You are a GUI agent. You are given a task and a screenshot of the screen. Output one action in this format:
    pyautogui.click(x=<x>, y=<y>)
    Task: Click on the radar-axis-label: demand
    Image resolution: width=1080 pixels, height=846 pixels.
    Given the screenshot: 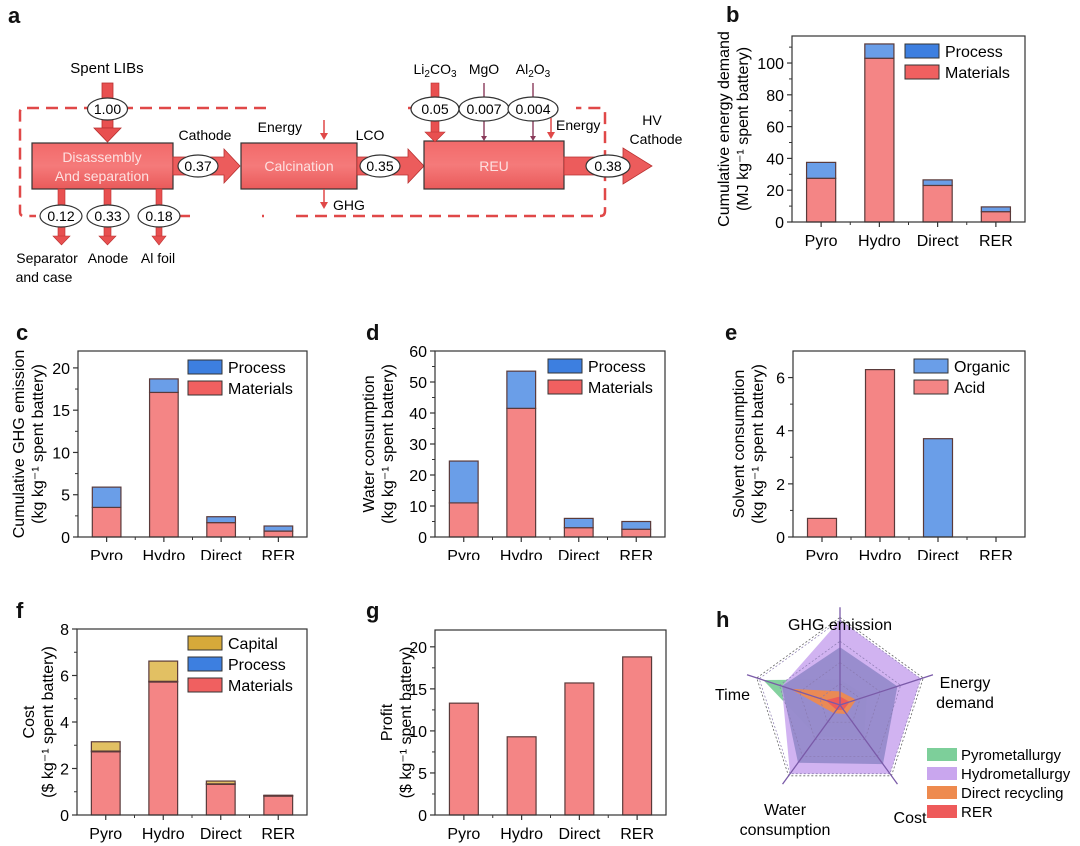 What is the action you would take?
    pyautogui.click(x=965, y=703)
    